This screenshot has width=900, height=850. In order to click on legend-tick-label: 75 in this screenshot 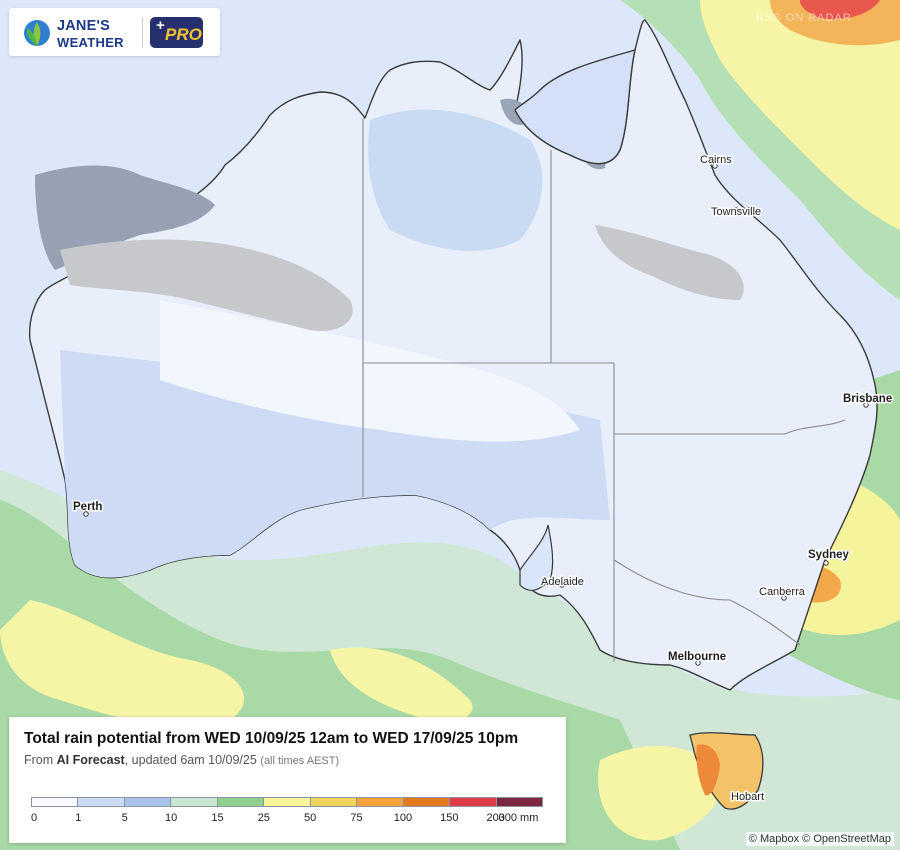, I will do `click(356, 818)`.